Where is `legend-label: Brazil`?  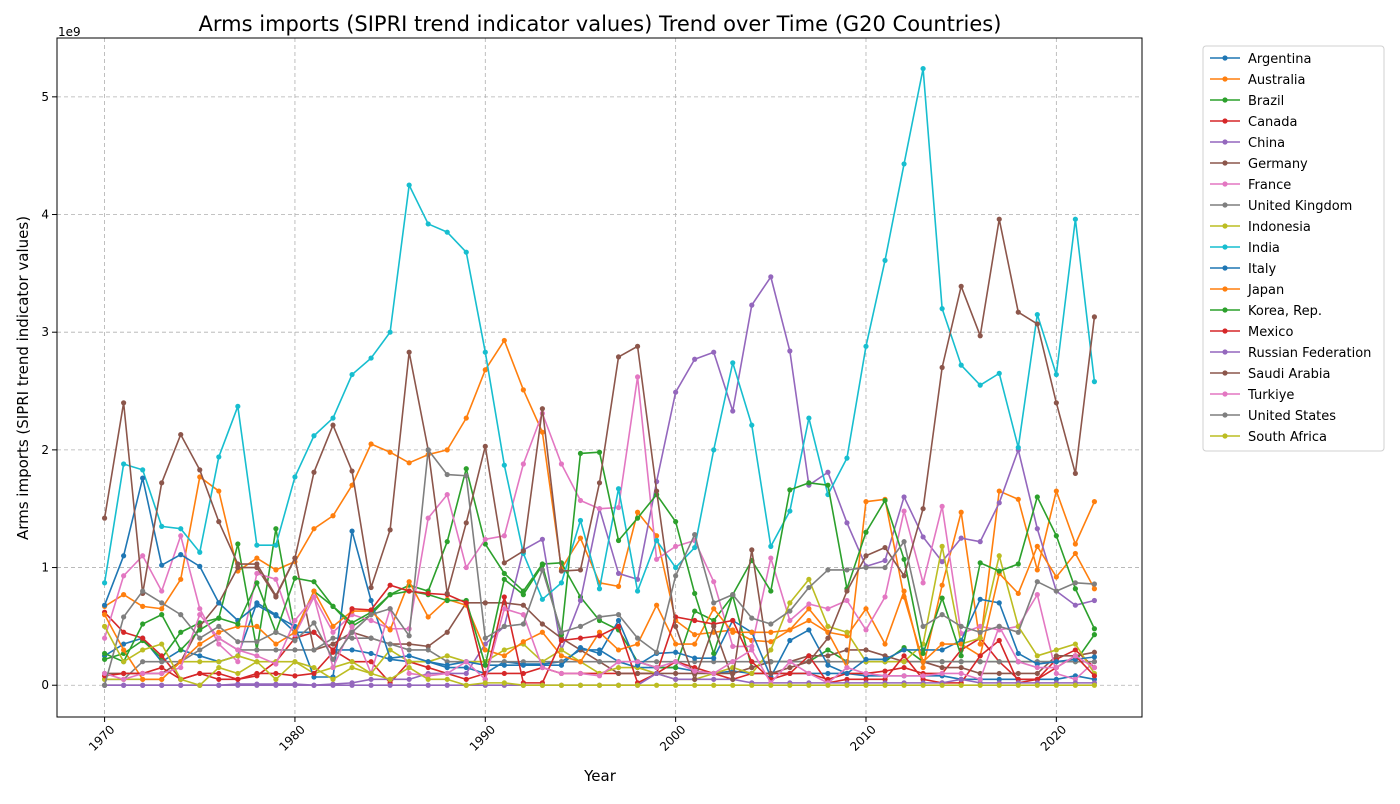 legend-label: Brazil is located at coordinates (1266, 101).